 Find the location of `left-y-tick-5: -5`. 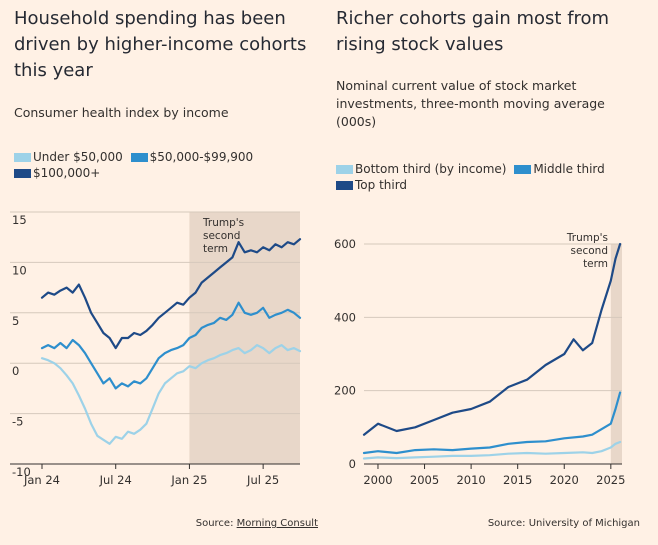

left-y-tick-5: -5 is located at coordinates (17, 422).